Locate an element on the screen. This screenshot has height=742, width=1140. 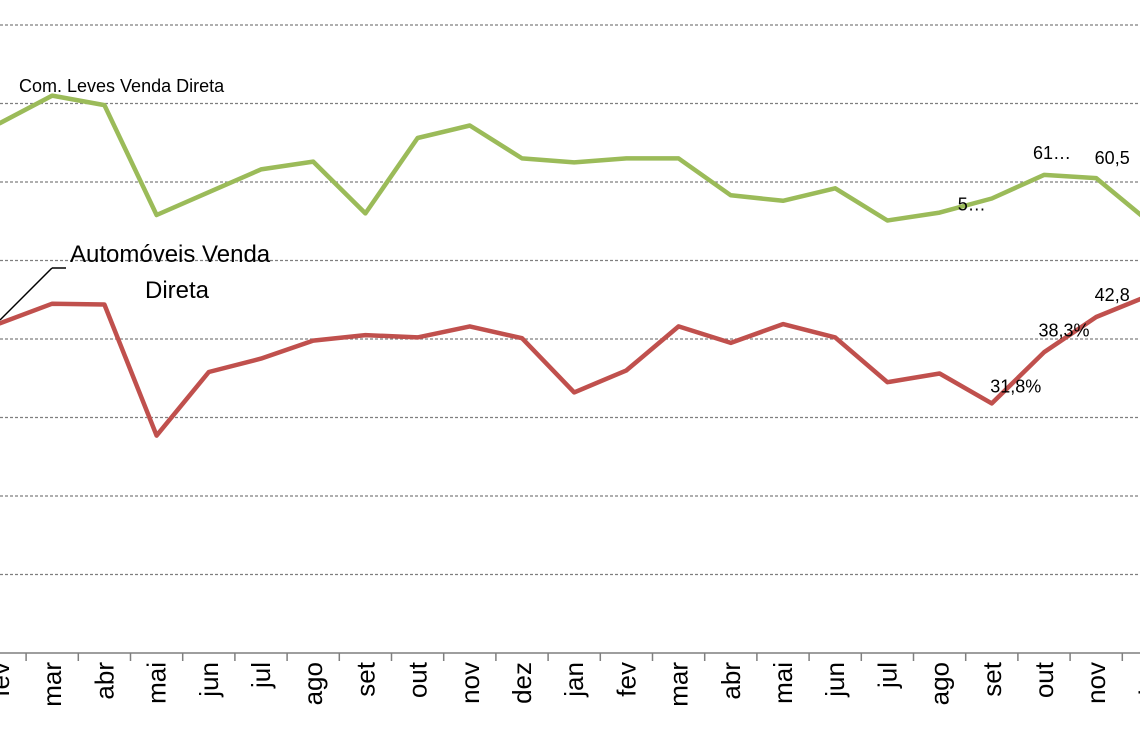
data-label: 60,5 is located at coordinates (1112, 158).